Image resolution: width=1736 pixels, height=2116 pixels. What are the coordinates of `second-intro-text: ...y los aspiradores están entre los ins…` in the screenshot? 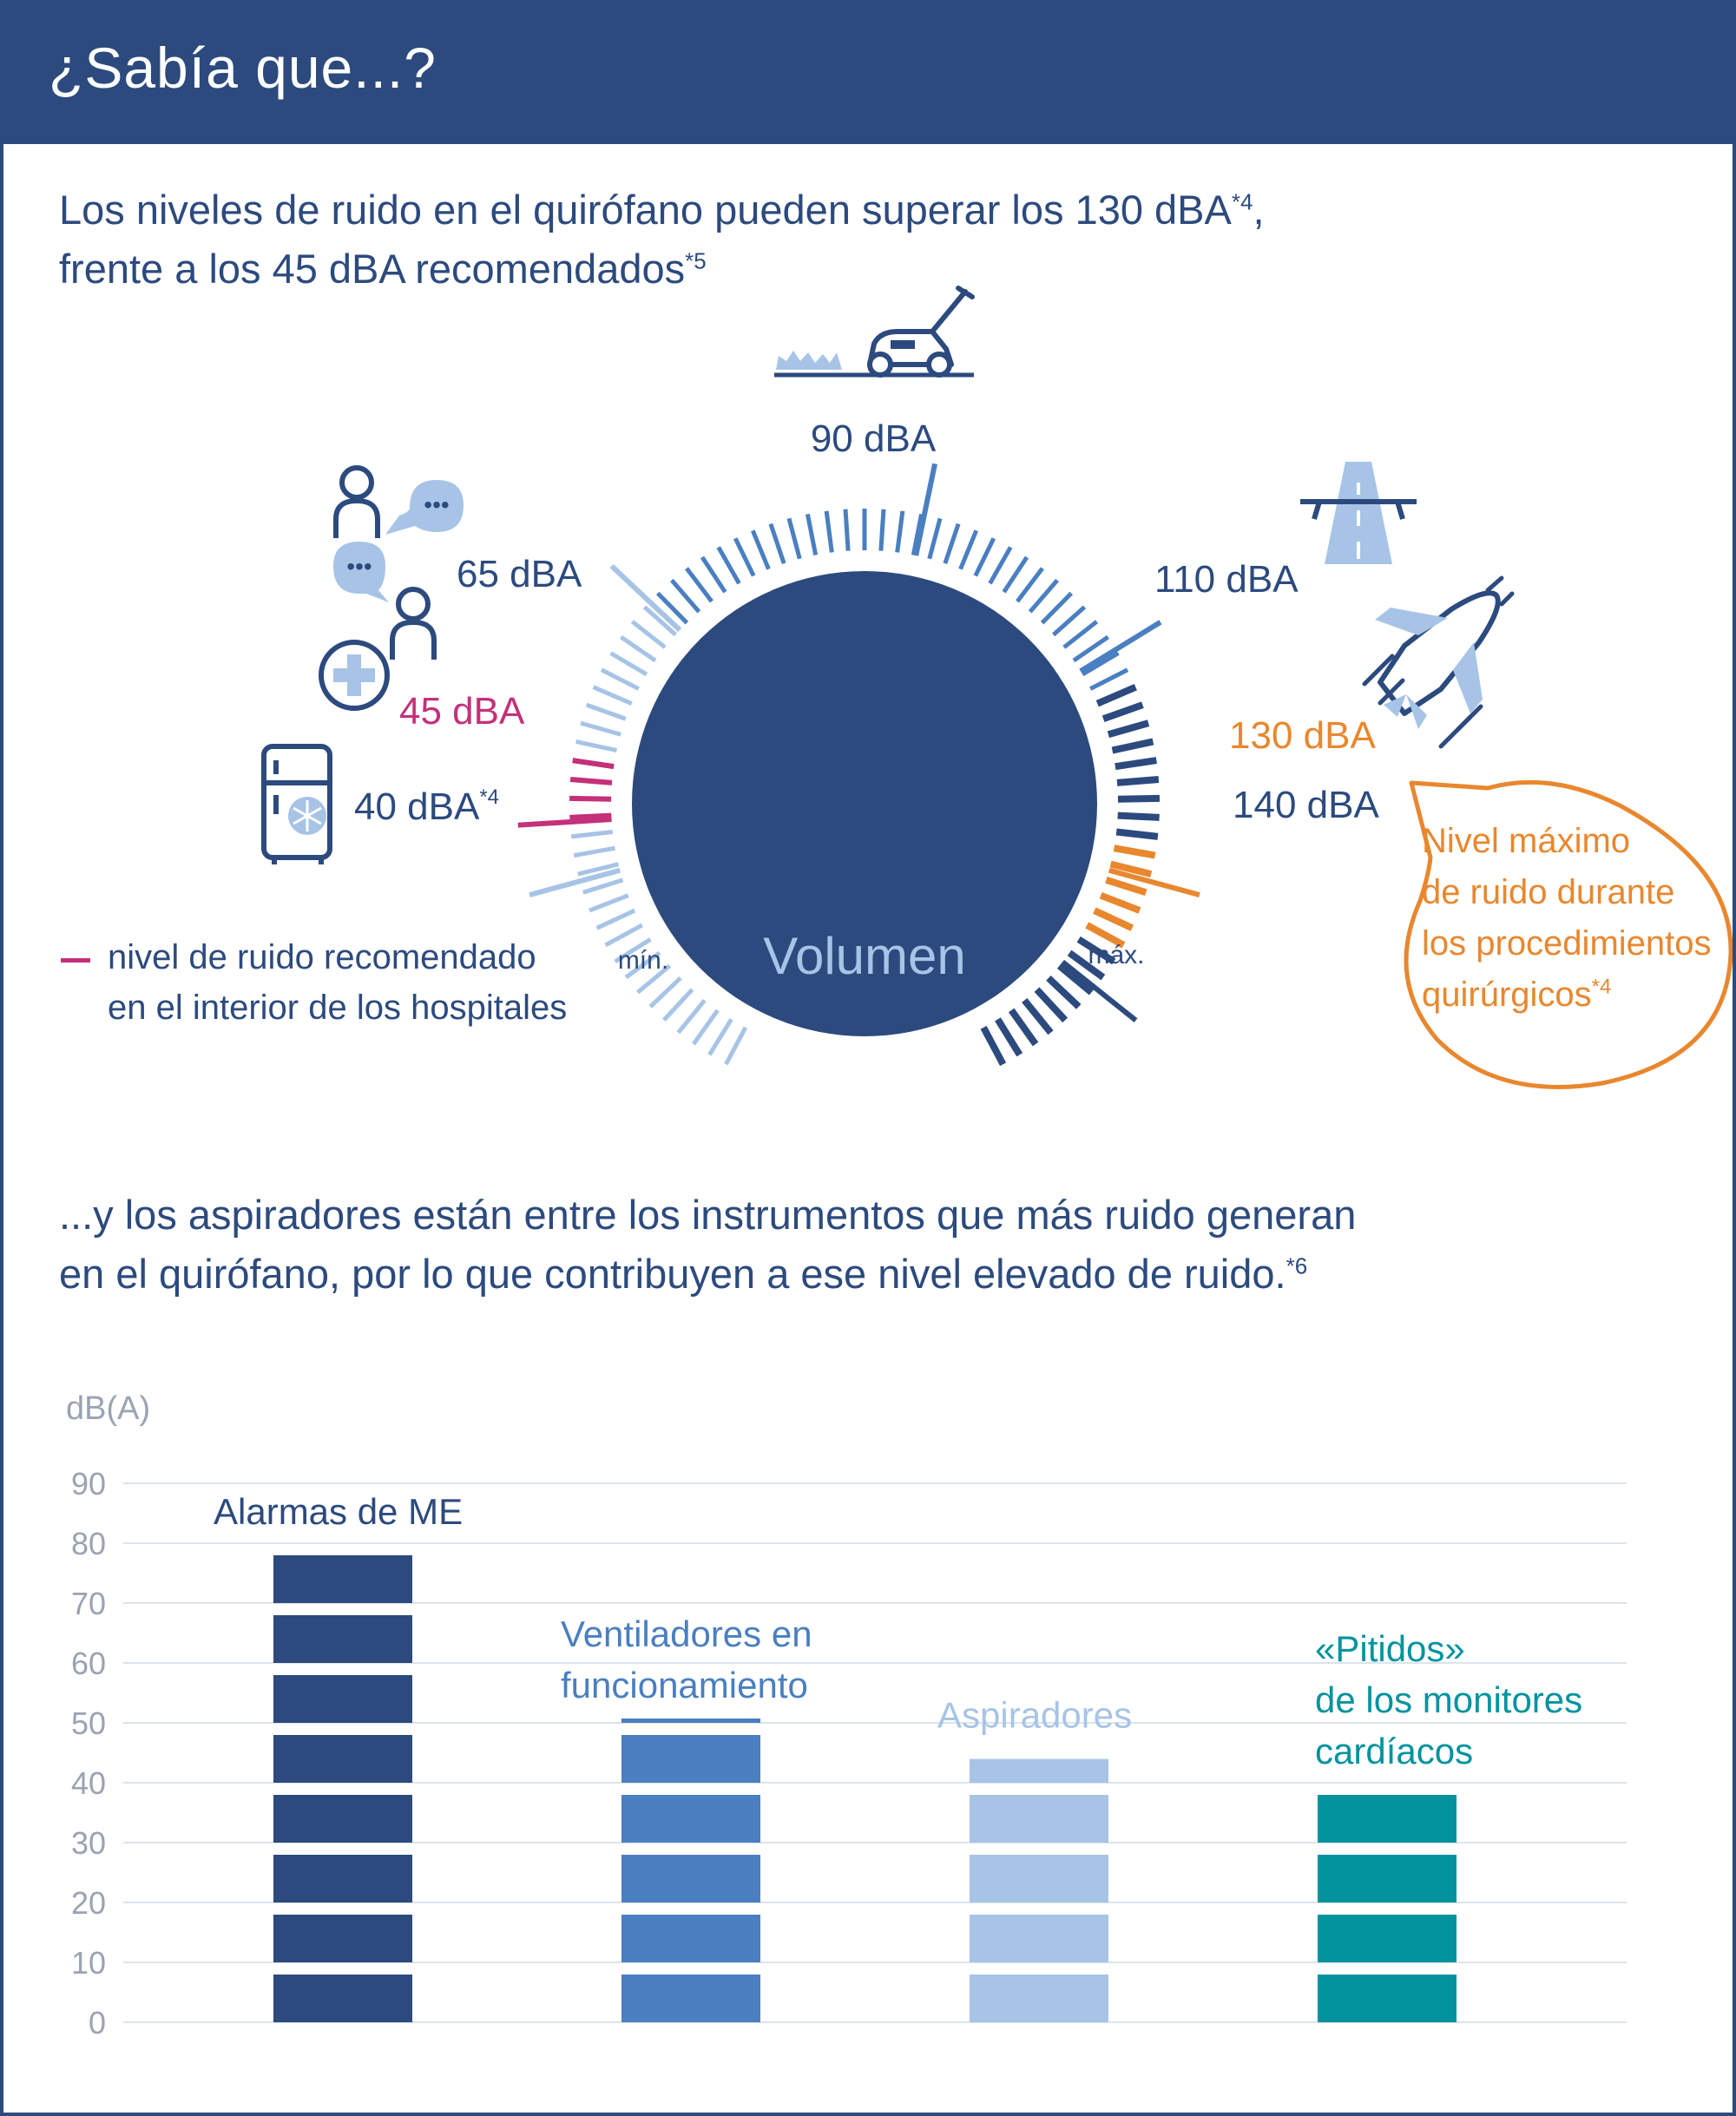 It's located at (707, 1245).